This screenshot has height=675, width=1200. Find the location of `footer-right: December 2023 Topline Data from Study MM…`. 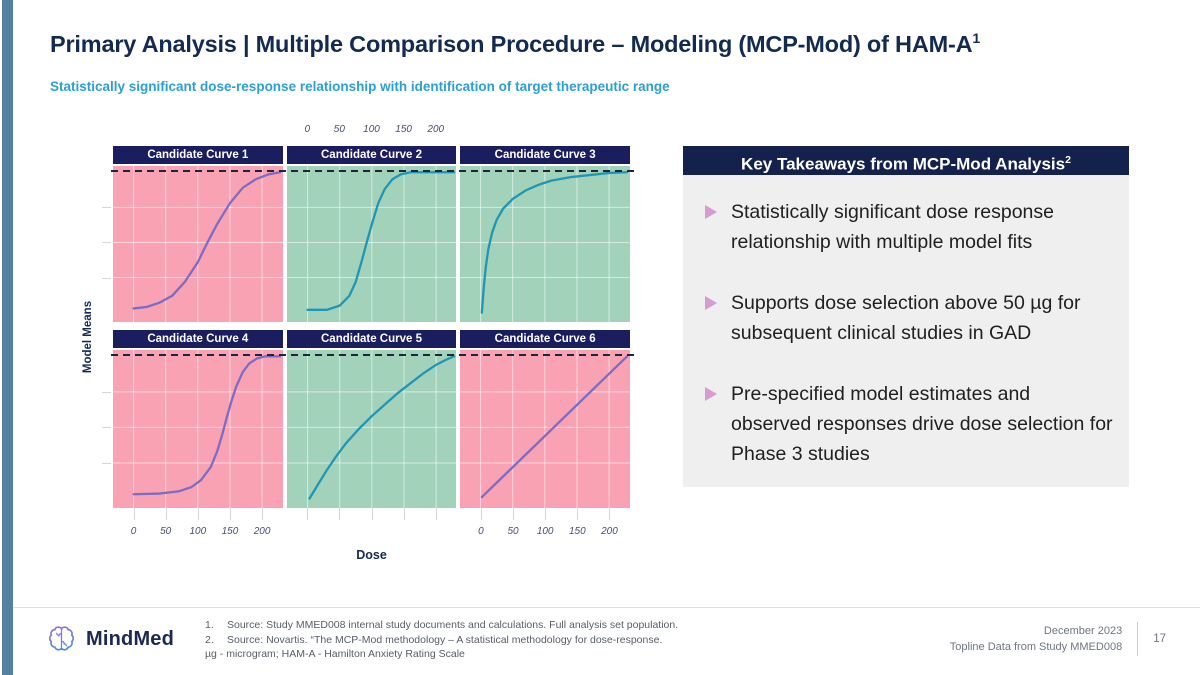

footer-right: December 2023 Topline Data from Study MM… is located at coordinates (1058, 639).